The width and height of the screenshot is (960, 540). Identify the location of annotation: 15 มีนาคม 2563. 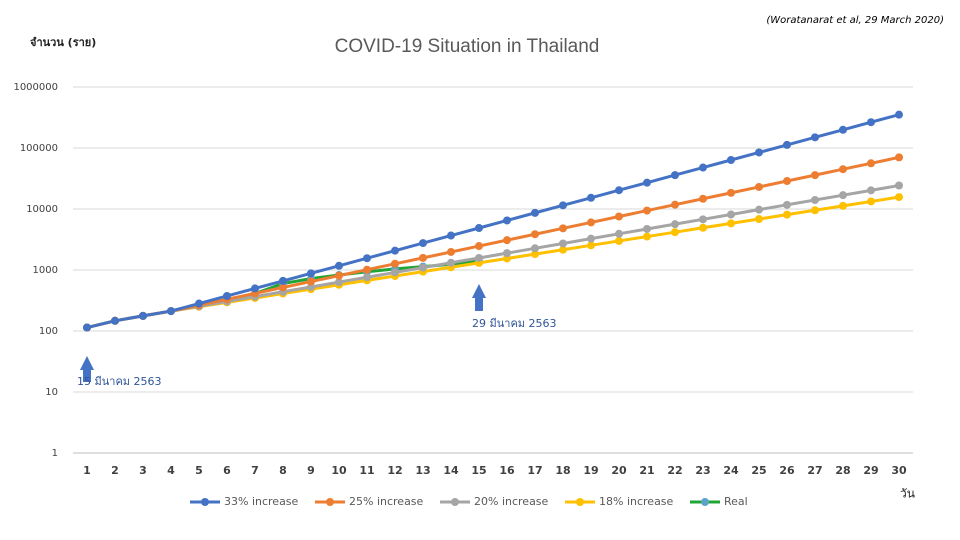
(119, 381).